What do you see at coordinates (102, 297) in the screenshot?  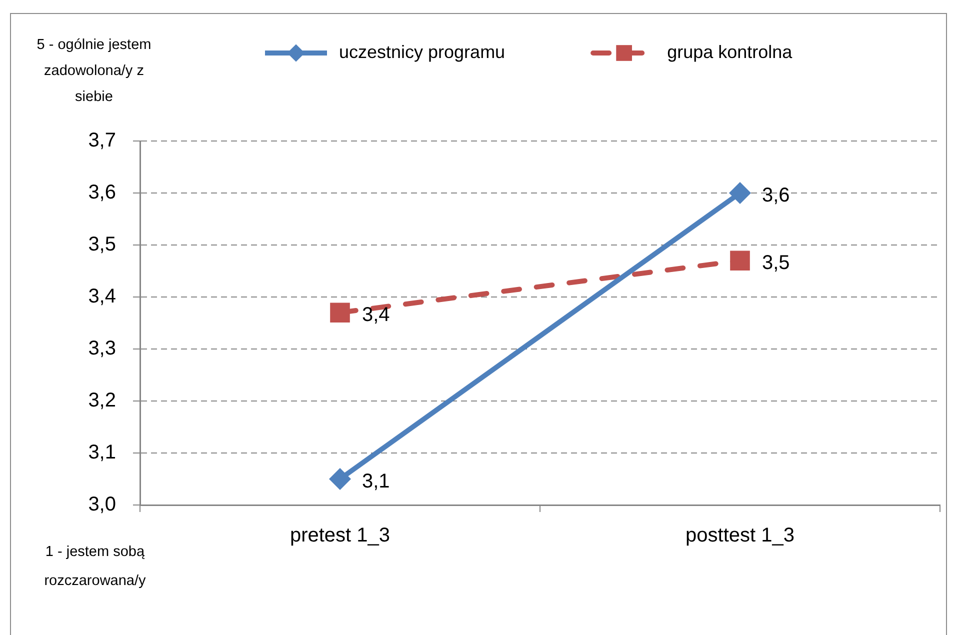 I see `y-tick-label: 3,4` at bounding box center [102, 297].